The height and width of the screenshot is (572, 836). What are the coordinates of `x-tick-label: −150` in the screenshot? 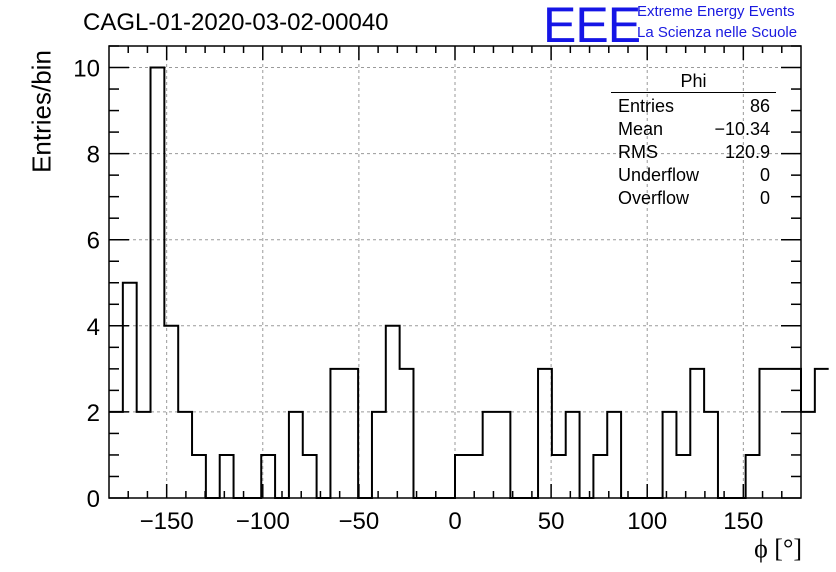 It's located at (167, 521).